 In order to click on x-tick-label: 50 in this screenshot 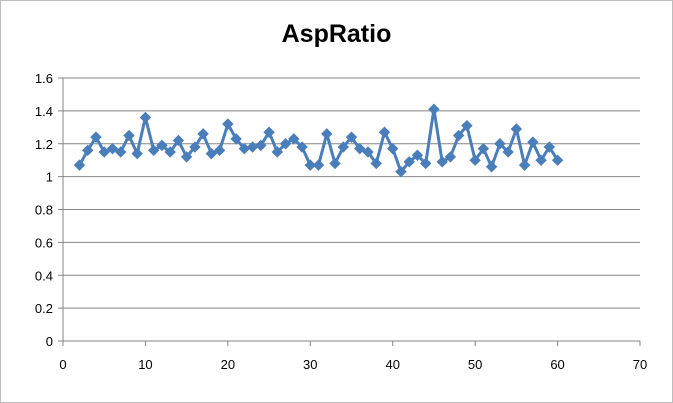, I will do `click(475, 364)`.